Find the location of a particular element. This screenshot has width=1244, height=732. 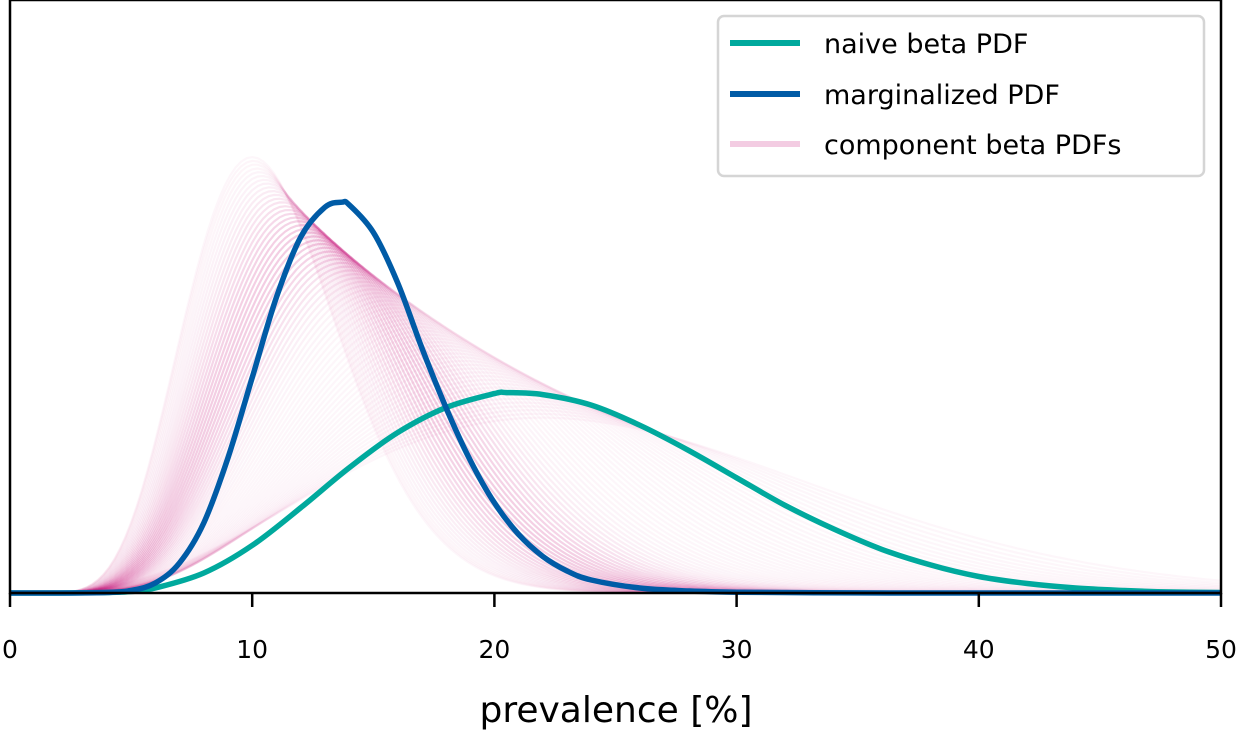

x-tick-label: 10 is located at coordinates (252, 649).